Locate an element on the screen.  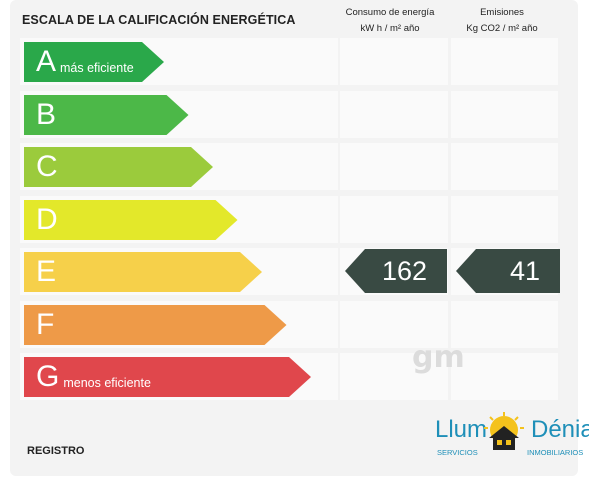
energy-class-arrow-b: B is located at coordinates (106, 114).